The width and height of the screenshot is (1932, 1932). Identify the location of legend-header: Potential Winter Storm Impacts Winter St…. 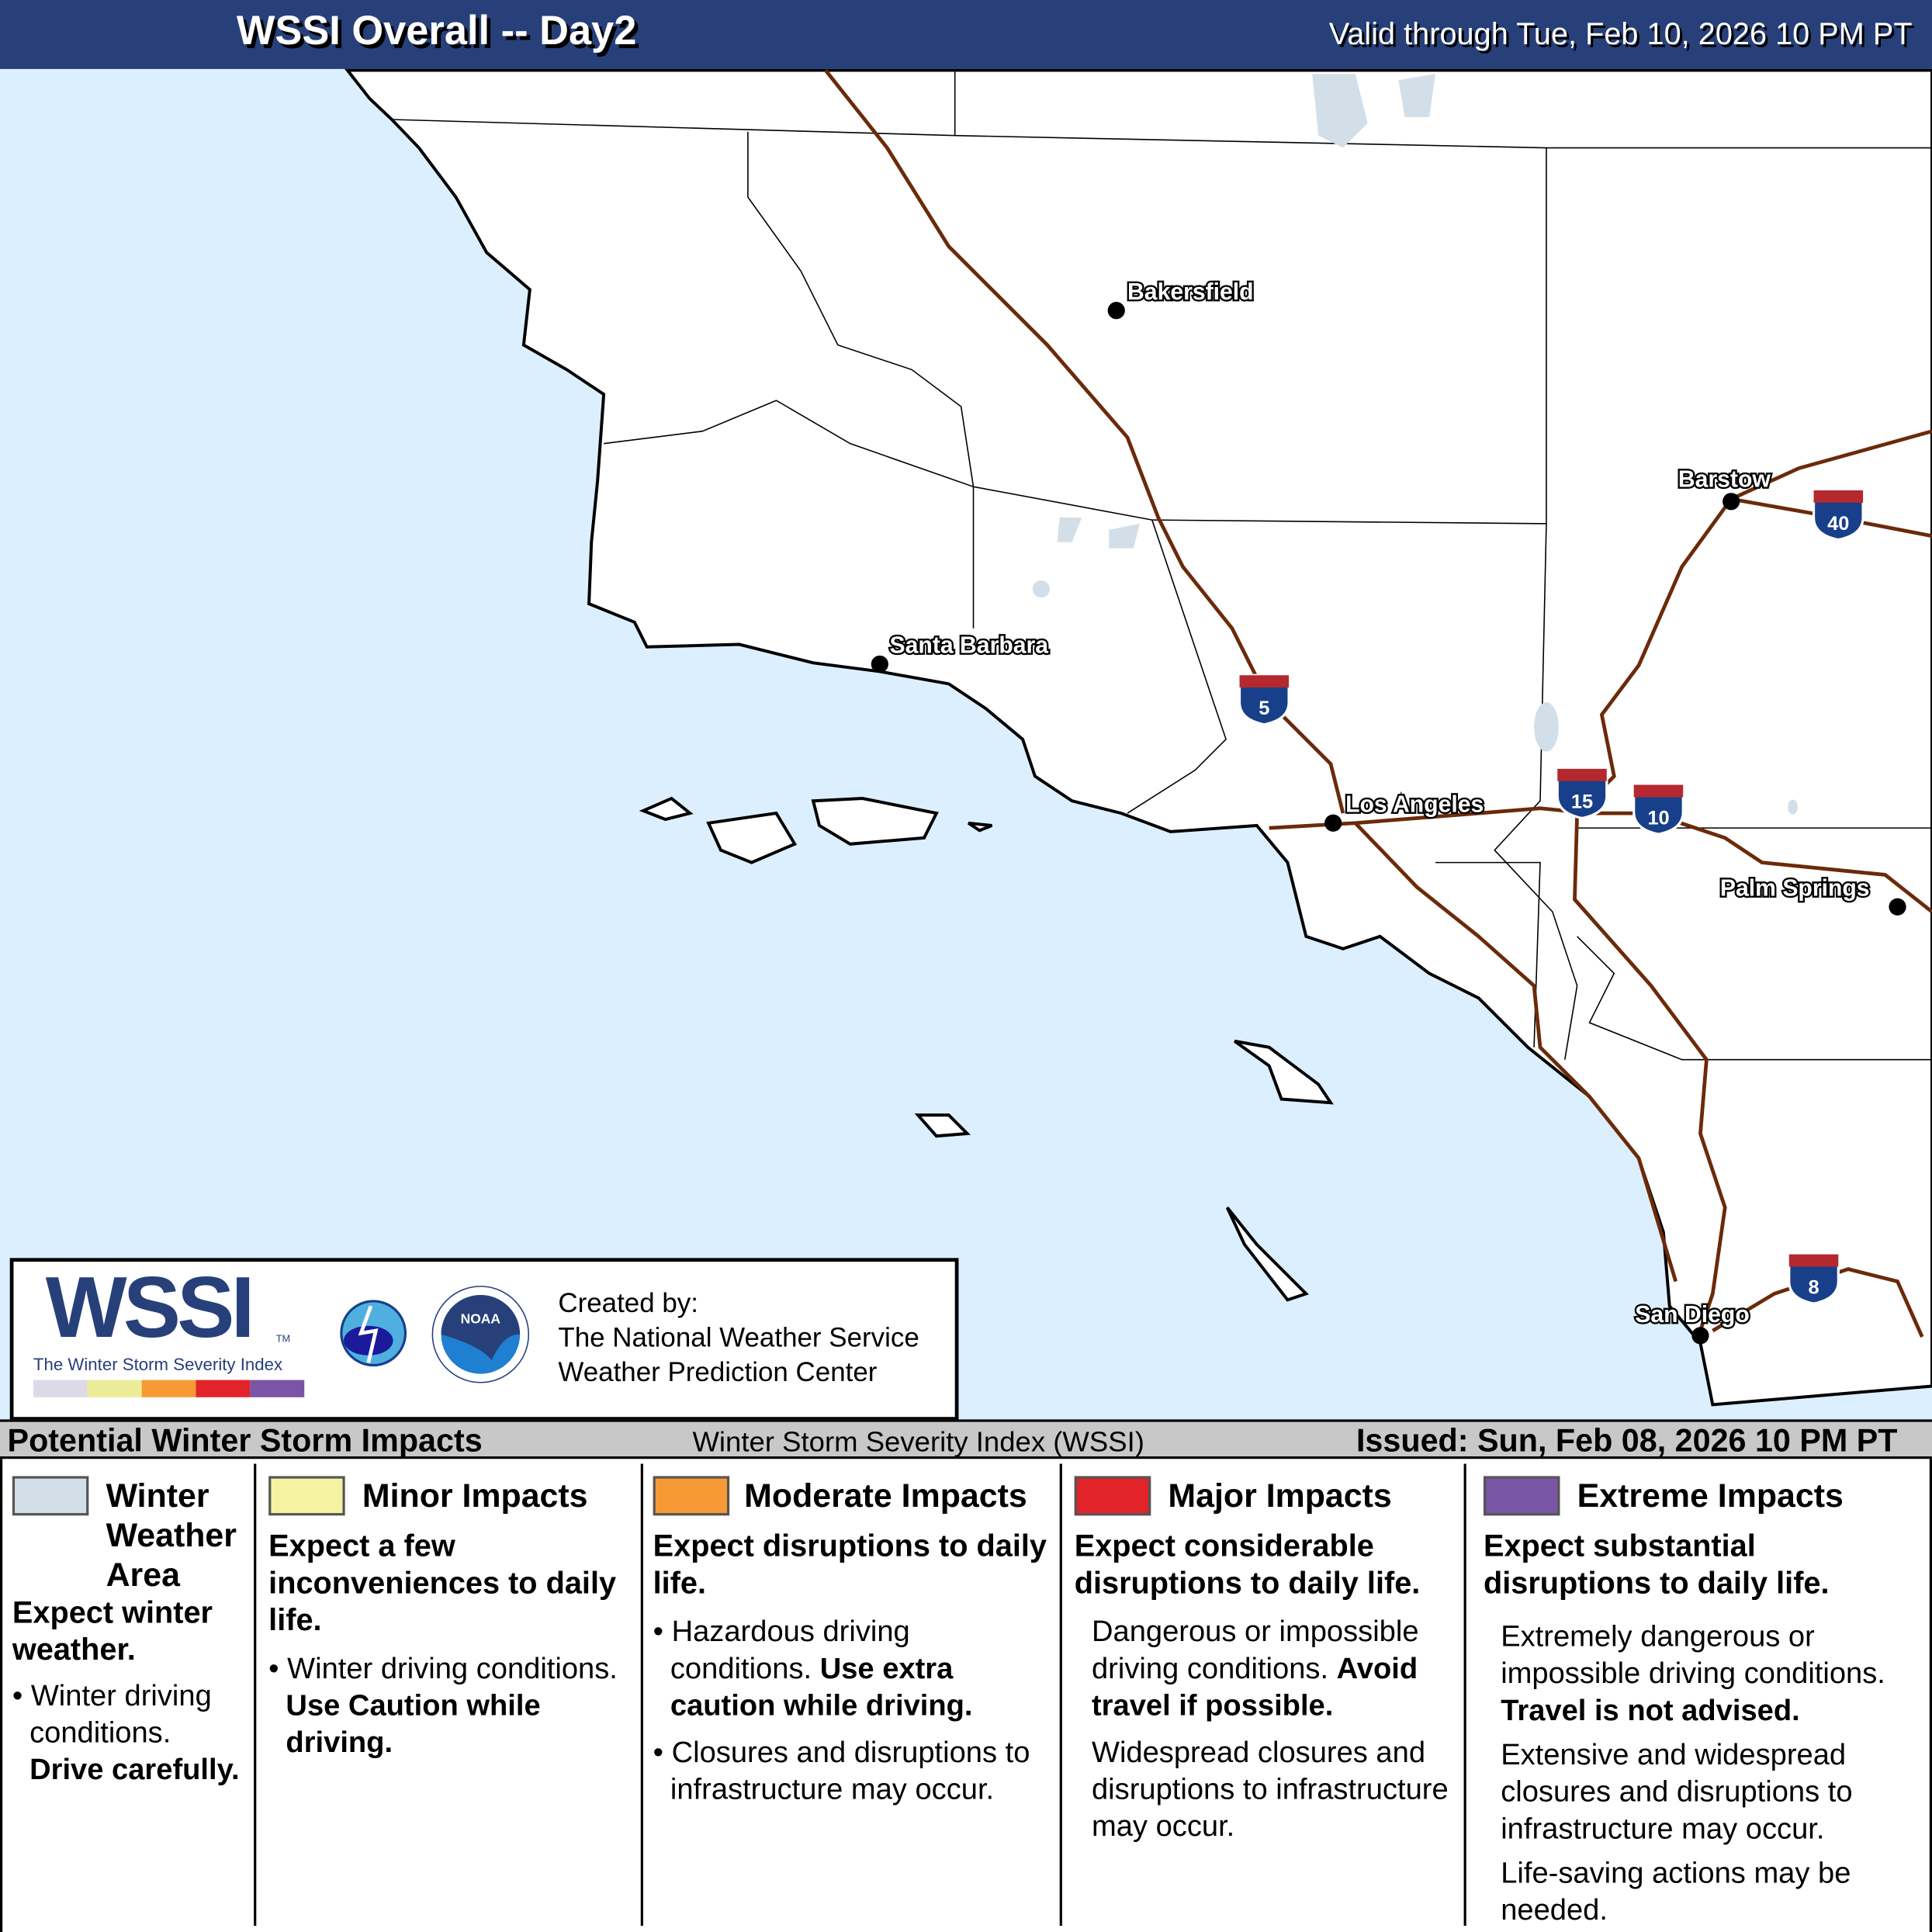
(966, 1439).